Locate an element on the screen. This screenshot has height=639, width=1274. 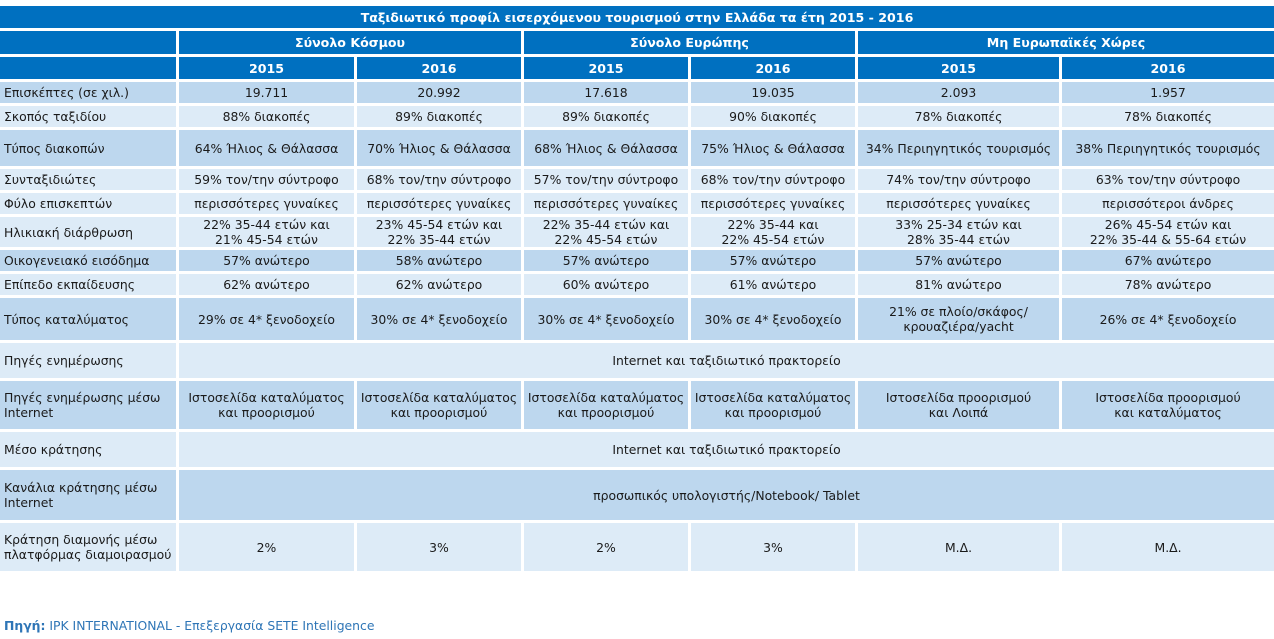
table-cell: 64% Ήλιος & Θάλασσα is located at coordinates (266, 148).